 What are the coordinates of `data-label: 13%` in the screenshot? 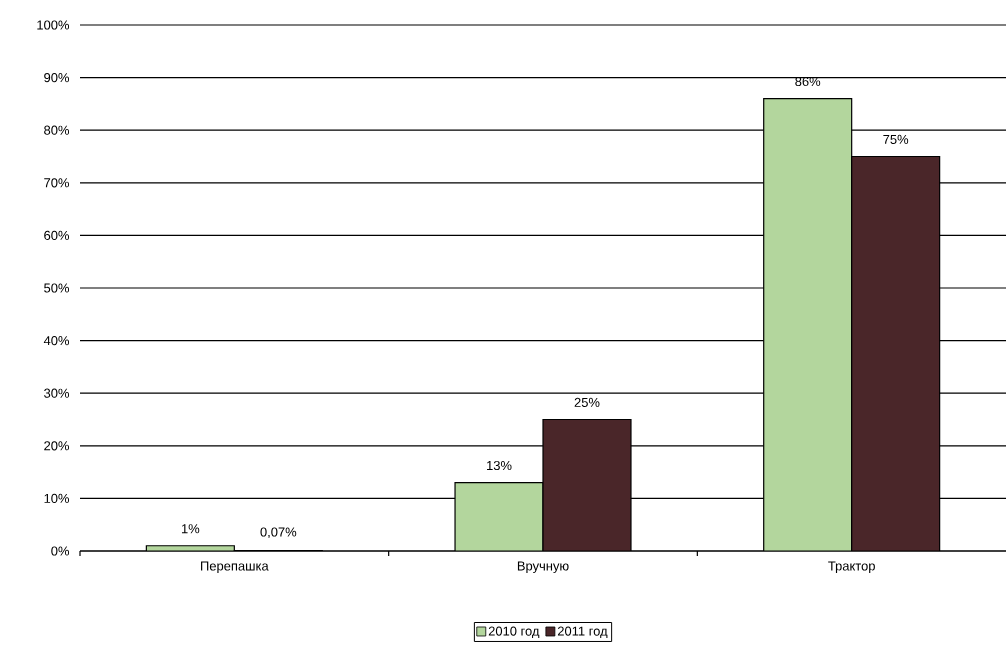 It's located at (499, 465).